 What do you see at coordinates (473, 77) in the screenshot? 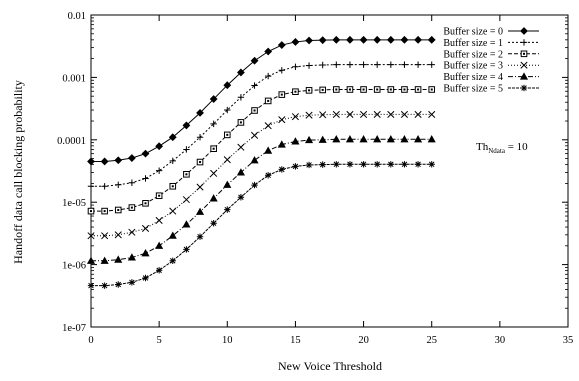
I see `legend-label: Buffer size = 4` at bounding box center [473, 77].